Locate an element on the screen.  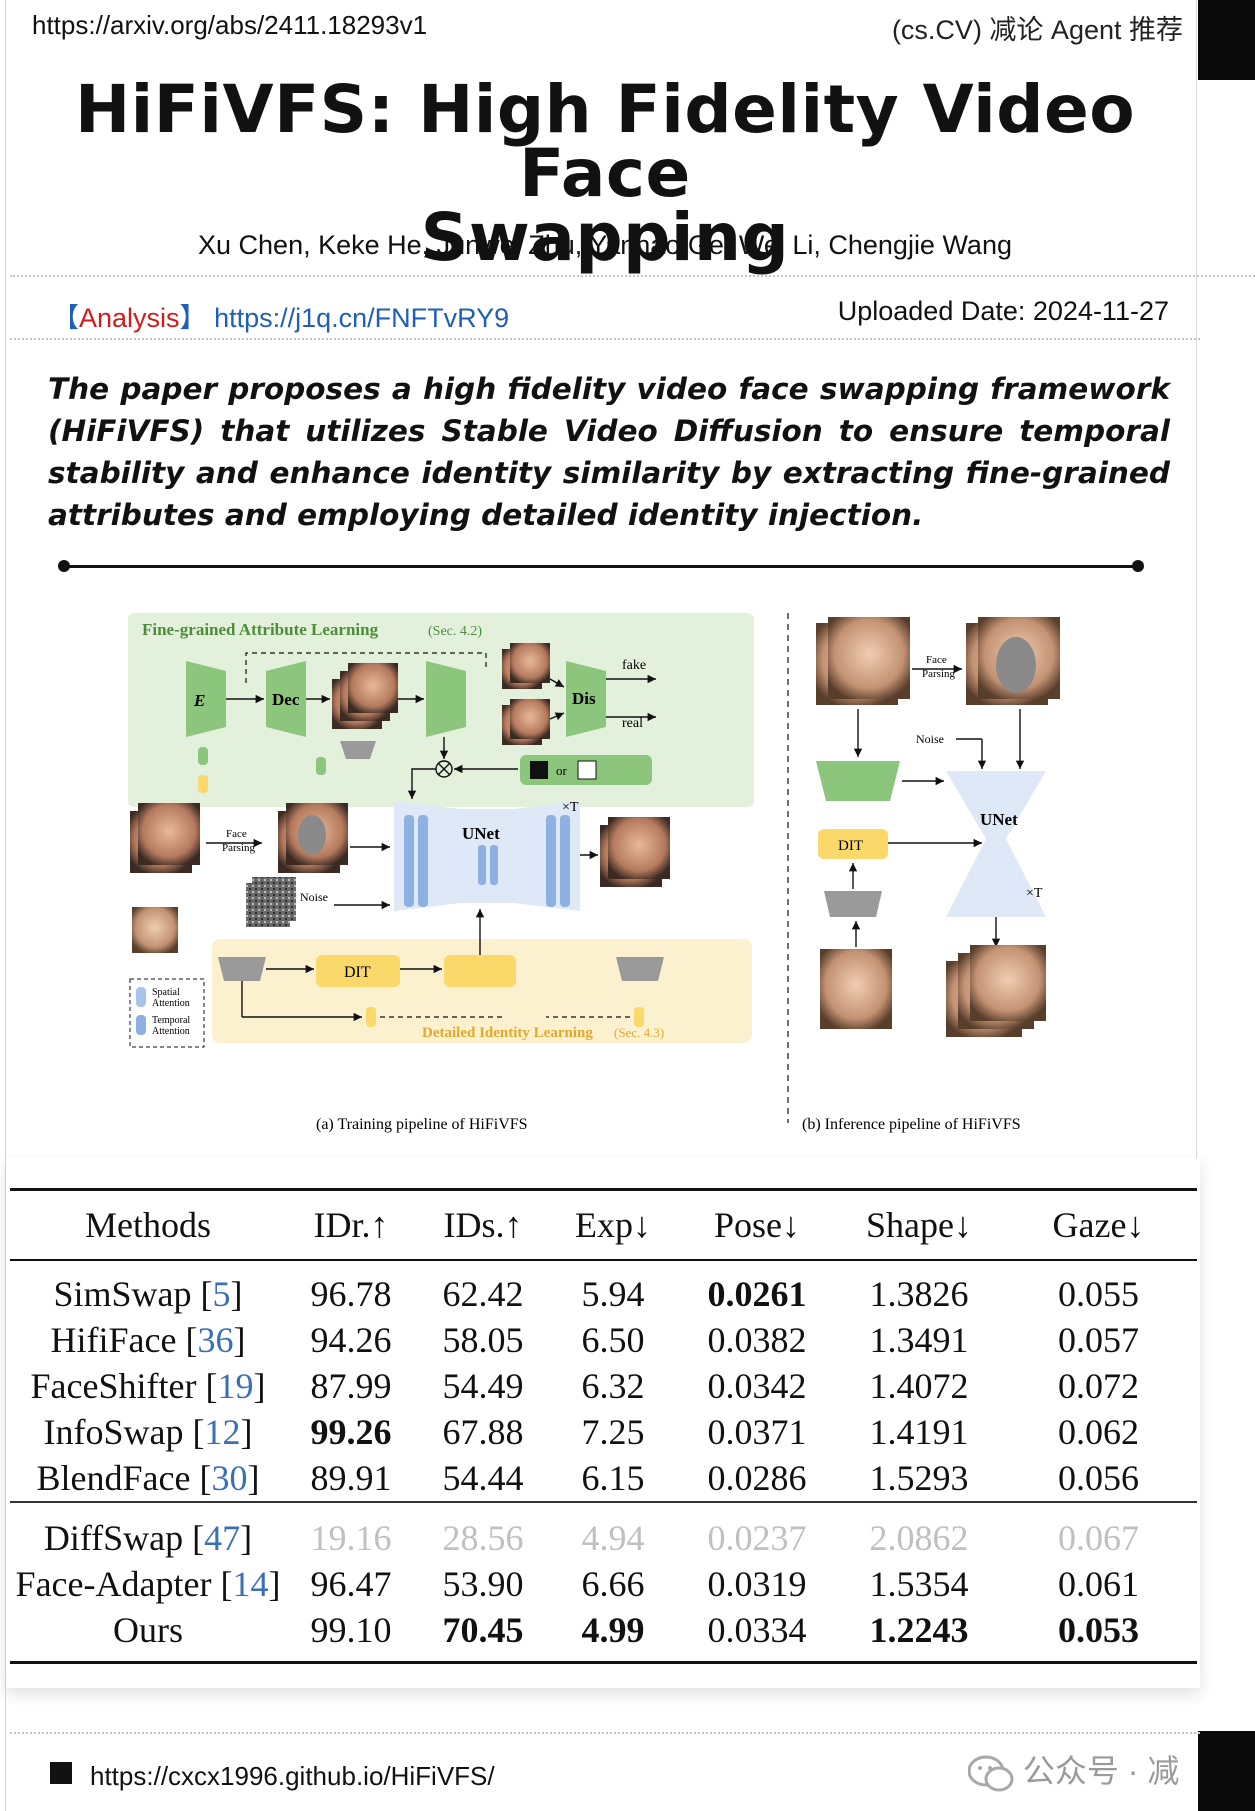
rule-dot-left is located at coordinates (64, 566).